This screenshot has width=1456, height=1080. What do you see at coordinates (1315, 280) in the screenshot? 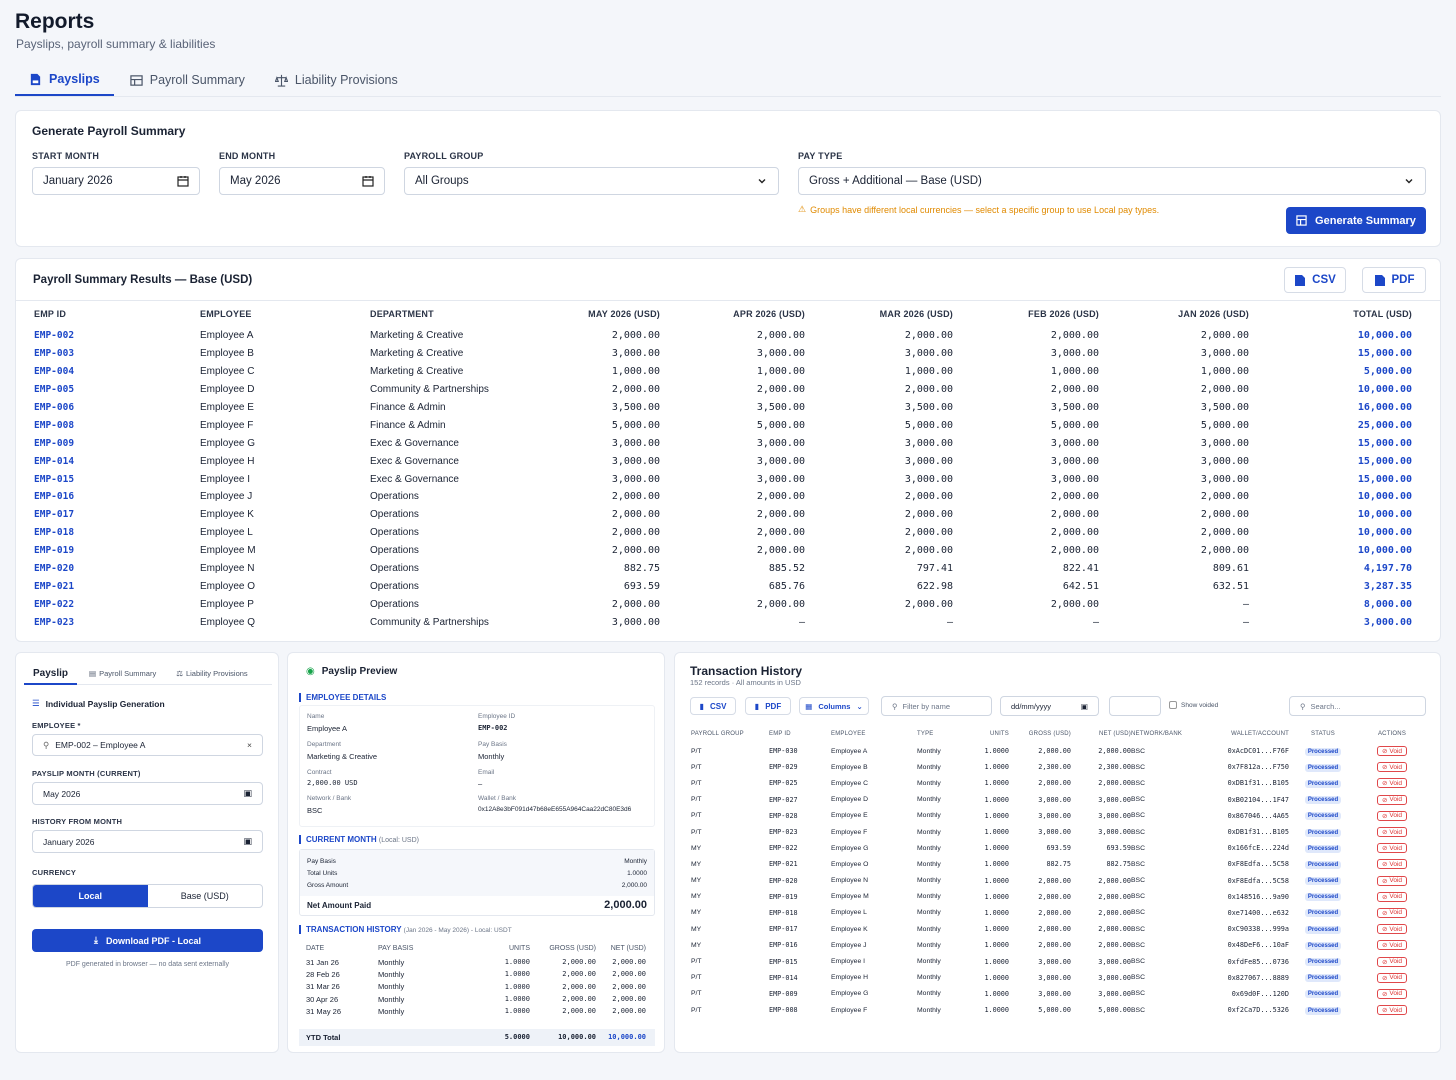
I see `csv-export-button: CSV` at bounding box center [1315, 280].